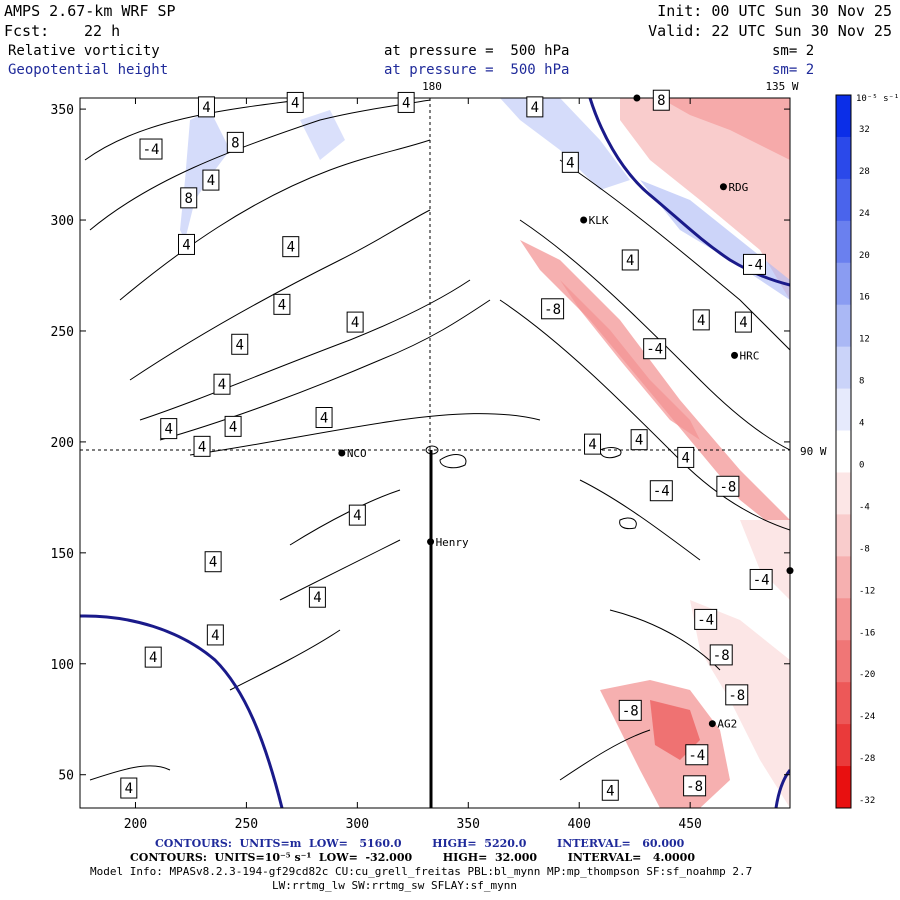  What do you see at coordinates (864, 340) in the screenshot?
I see `colorbar-label: 12` at bounding box center [864, 340].